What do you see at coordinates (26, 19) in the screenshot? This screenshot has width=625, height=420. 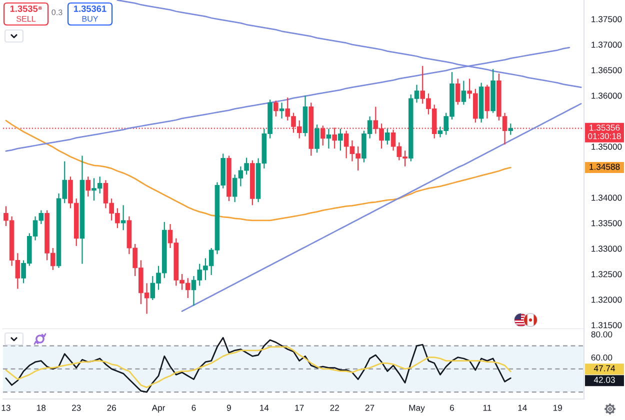 I see `annotation: SELL` at bounding box center [26, 19].